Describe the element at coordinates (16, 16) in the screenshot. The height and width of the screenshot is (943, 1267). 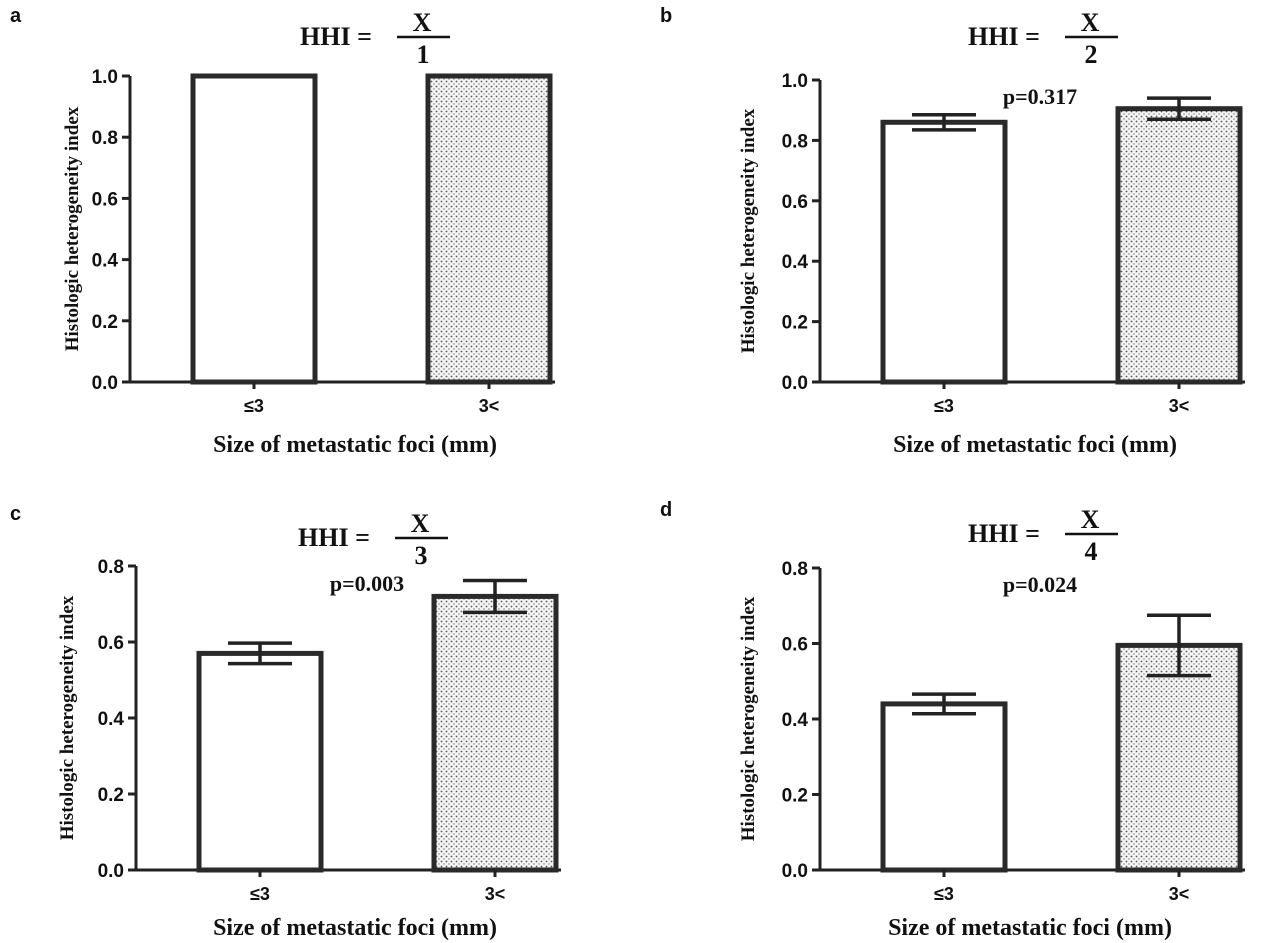
I see `panel-letter: a` at that location.